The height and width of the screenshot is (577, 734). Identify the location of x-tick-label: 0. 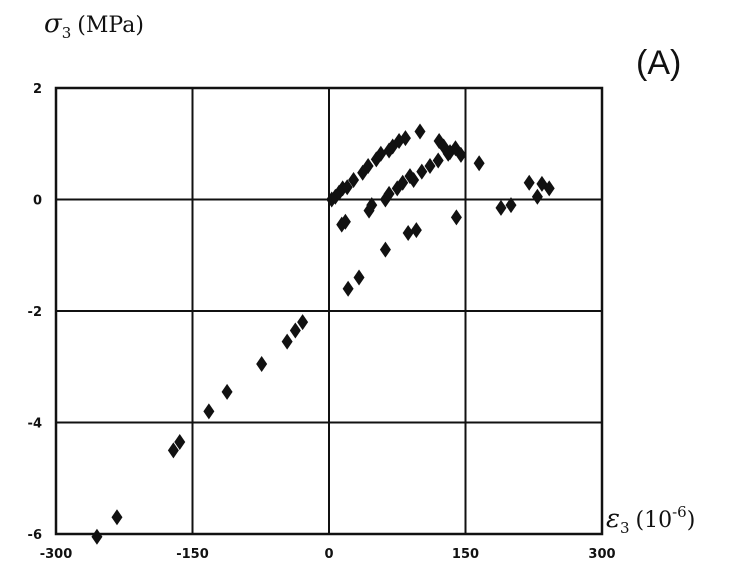
(328, 554).